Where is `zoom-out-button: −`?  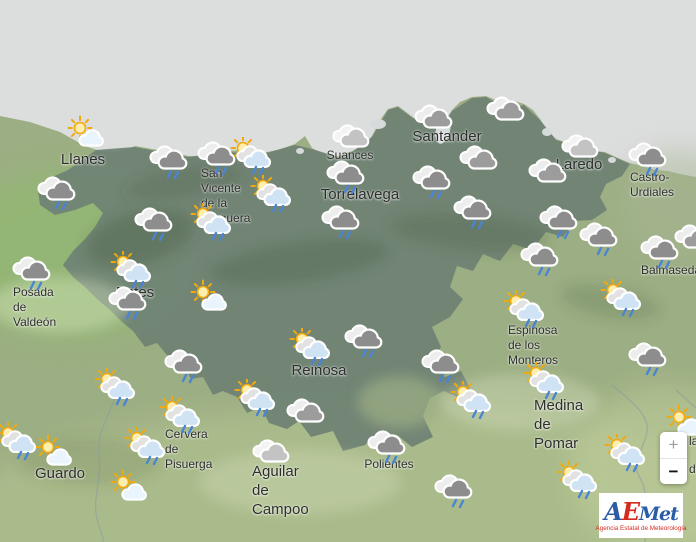 zoom-out-button: − is located at coordinates (673, 471).